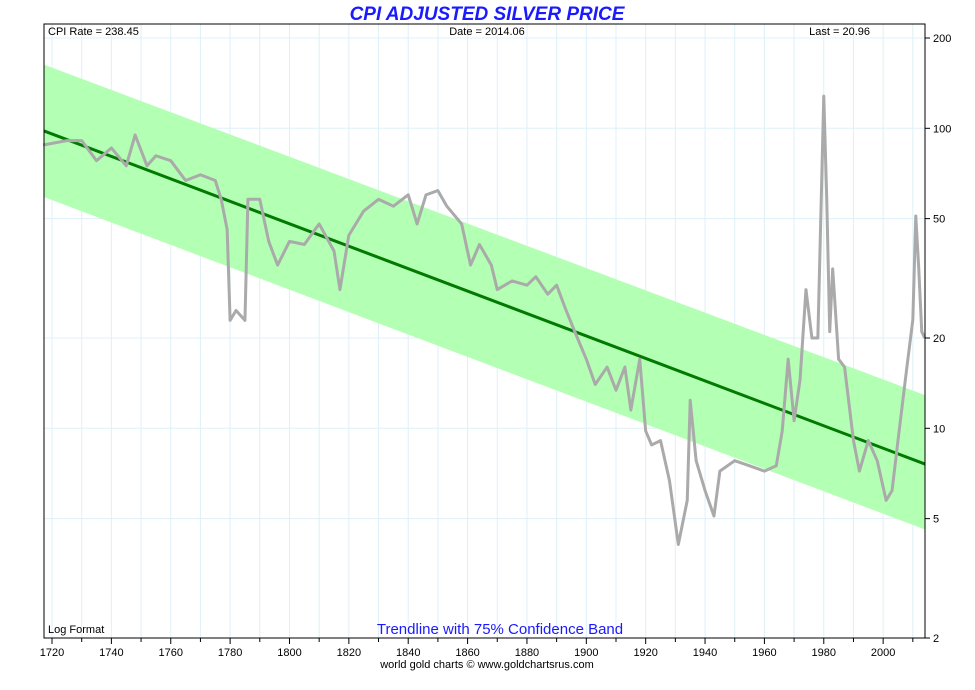 The width and height of the screenshot is (975, 690). I want to click on x-tick-label: 1960, so click(764, 653).